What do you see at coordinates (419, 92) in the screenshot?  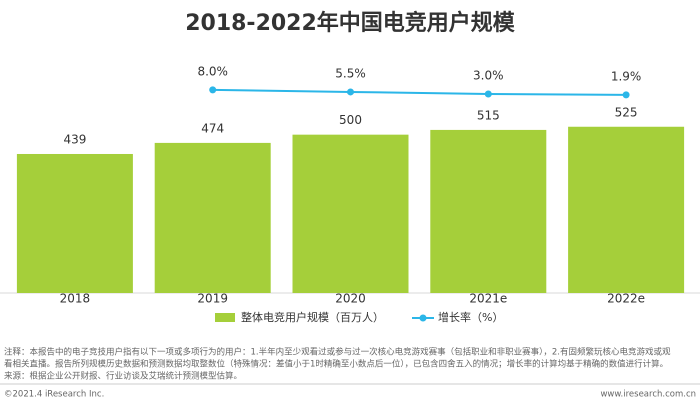 I see `line` at bounding box center [419, 92].